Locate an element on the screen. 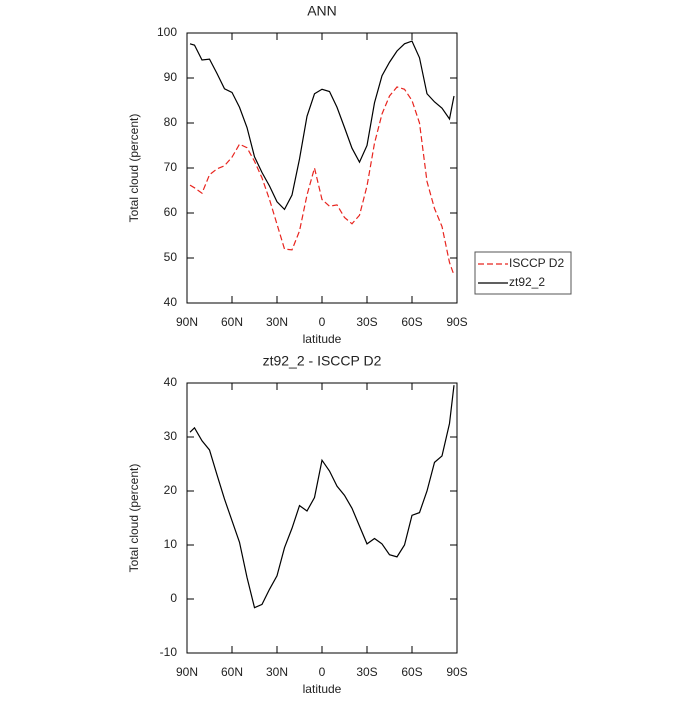 The width and height of the screenshot is (700, 705). legend-label: ISCCP D2 is located at coordinates (536, 263).